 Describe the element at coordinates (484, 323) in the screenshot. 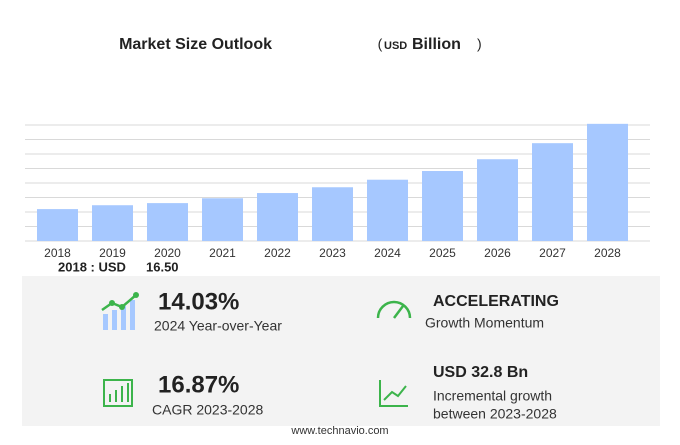

I see `stat-label: Growth Momentum` at that location.